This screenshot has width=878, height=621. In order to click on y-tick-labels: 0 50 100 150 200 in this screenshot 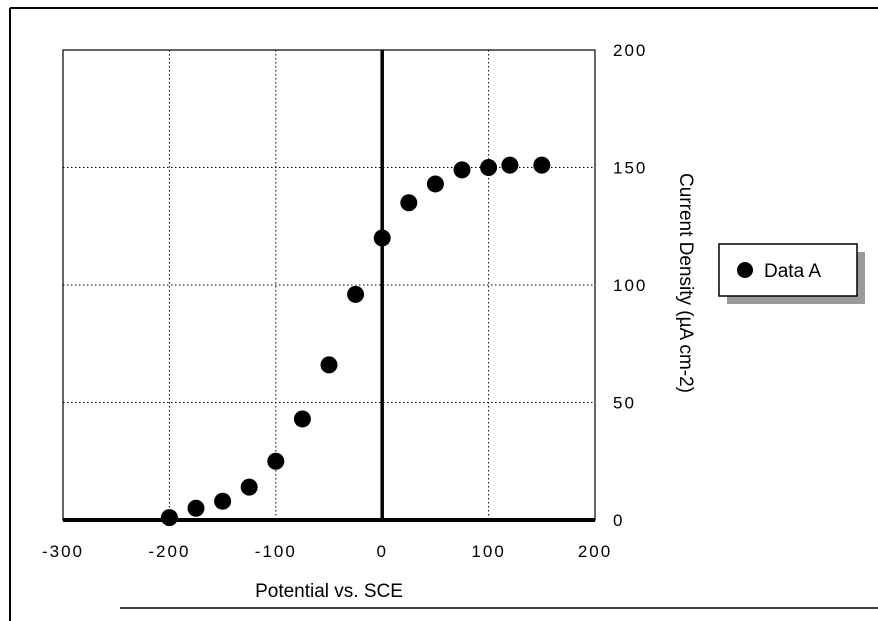, I will do `click(630, 285)`.